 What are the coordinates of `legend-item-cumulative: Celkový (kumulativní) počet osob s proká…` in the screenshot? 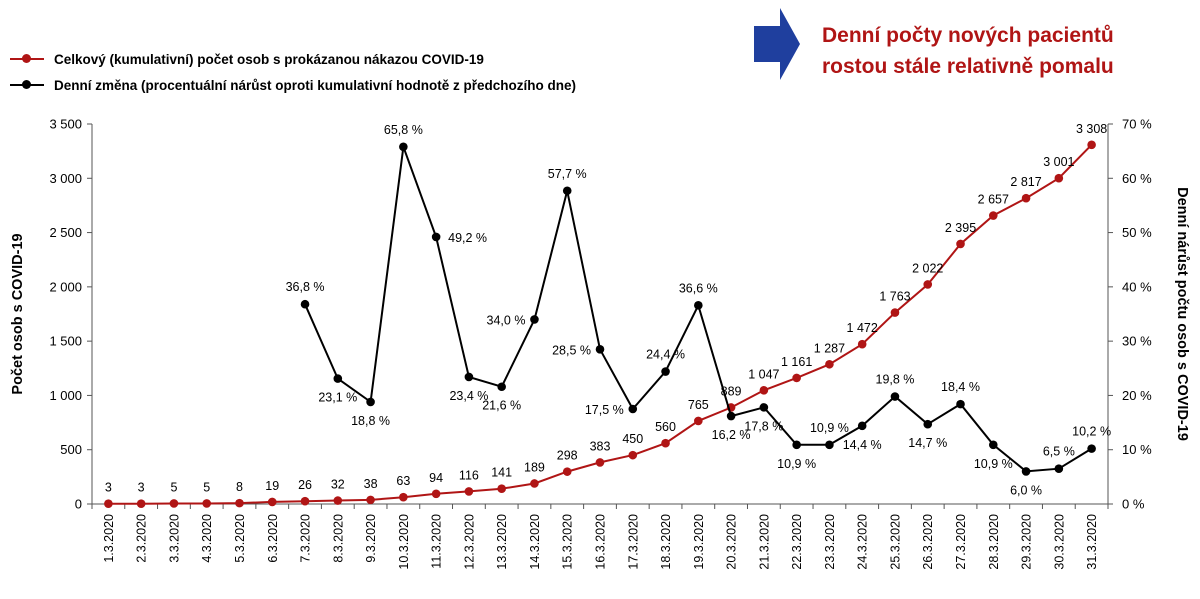 It's located at (293, 59).